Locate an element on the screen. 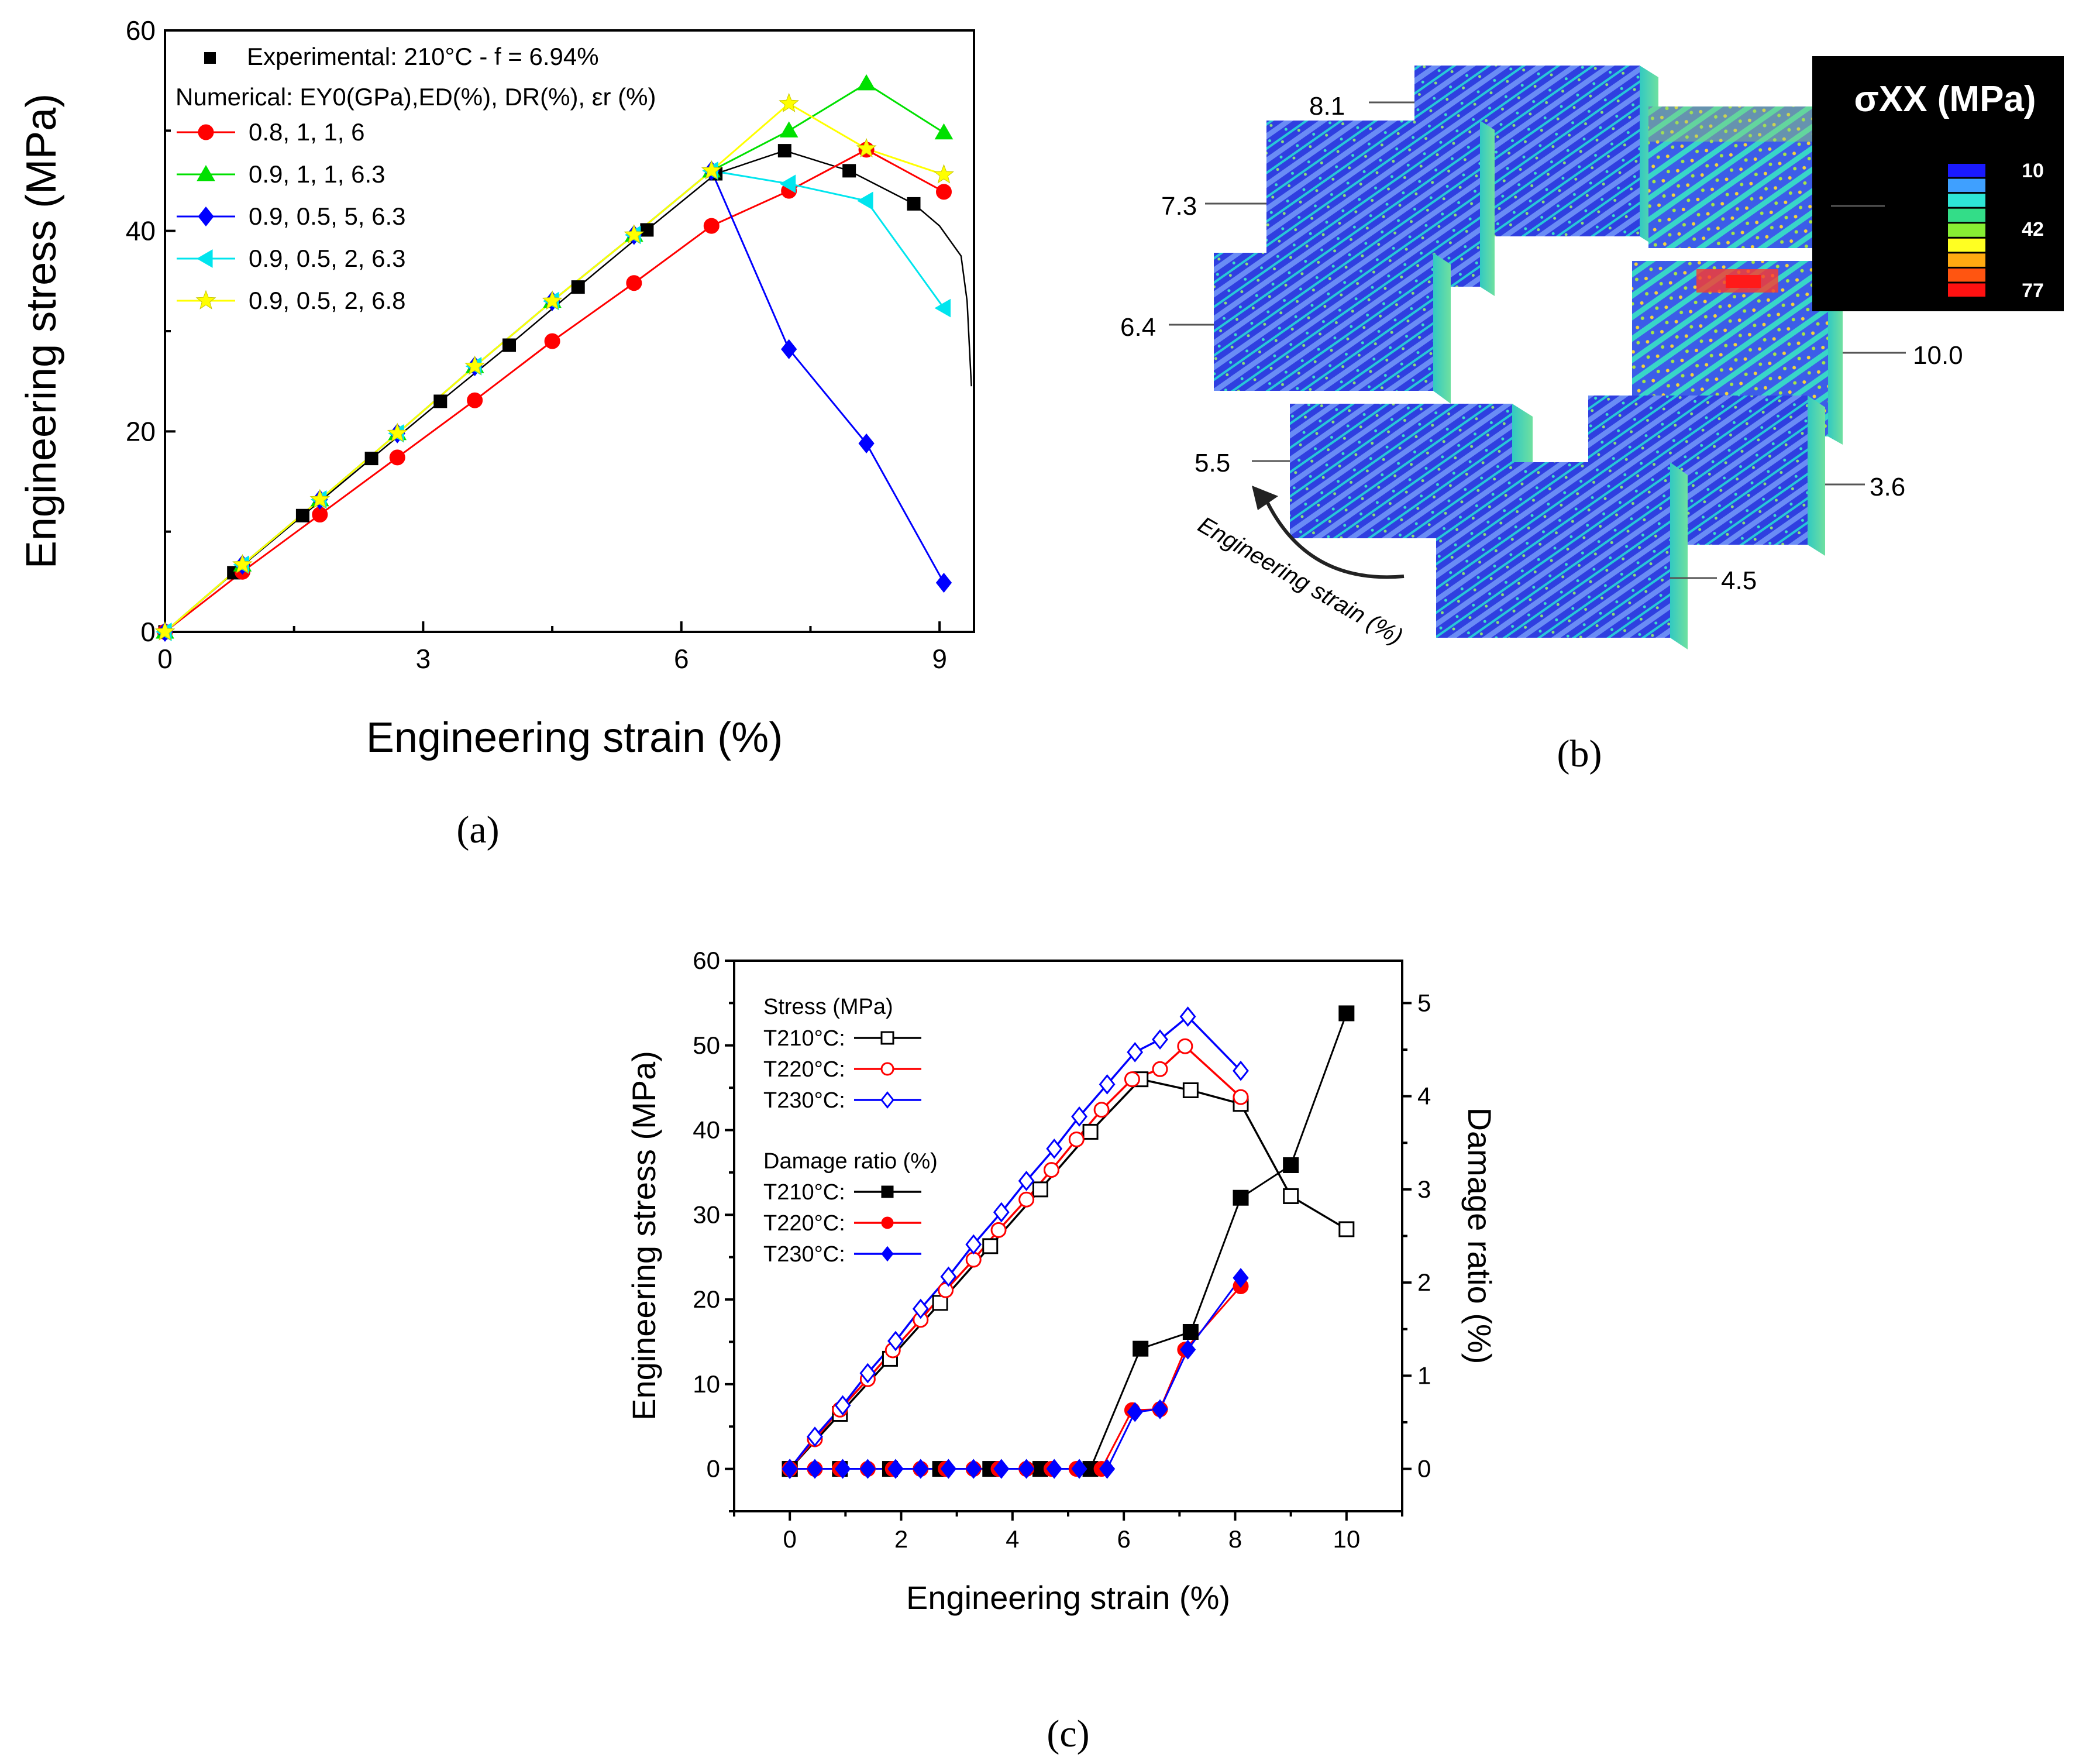 This screenshot has width=2079, height=1764. strain-label-9-1: 9.1 is located at coordinates (1905, 209).